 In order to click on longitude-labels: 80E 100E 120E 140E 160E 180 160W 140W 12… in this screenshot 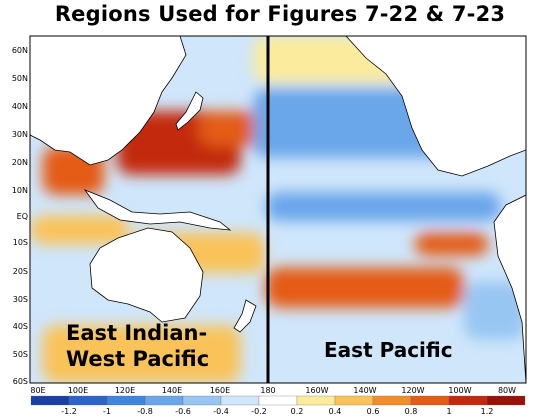, I will do `click(273, 390)`.